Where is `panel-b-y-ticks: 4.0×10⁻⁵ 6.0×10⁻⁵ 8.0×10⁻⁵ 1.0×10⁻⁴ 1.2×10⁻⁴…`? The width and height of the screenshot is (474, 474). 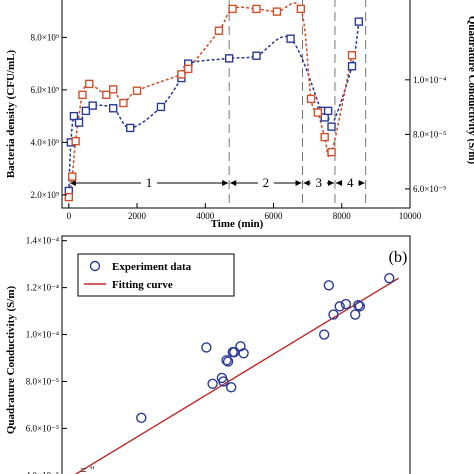 panel-b-y-ticks: 4.0×10⁻⁵ 6.0×10⁻⁵ 8.0×10⁻⁵ 1.0×10⁻⁴ 1.2×10⁻⁴… is located at coordinates (46, 355).